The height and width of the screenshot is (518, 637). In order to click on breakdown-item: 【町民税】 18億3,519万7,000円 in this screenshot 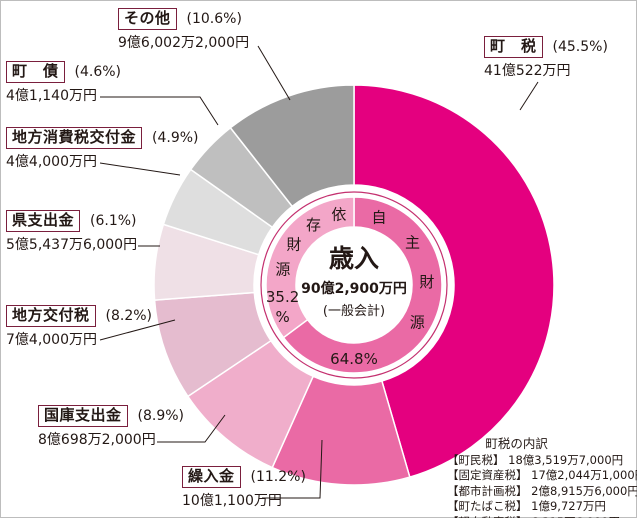, I will do `click(542, 461)`.